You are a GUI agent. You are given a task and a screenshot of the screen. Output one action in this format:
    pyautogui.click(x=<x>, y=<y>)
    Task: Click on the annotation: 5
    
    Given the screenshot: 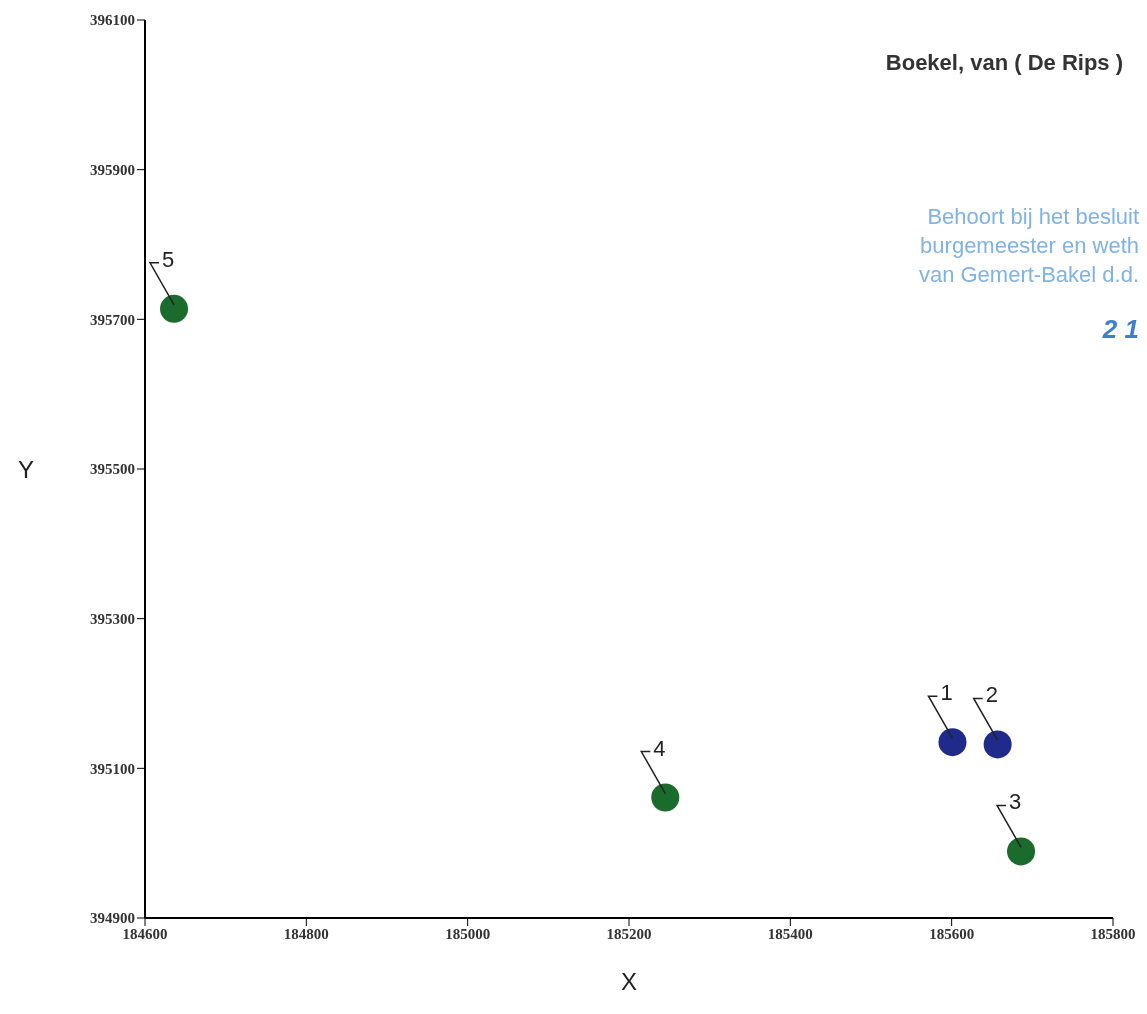 What is the action you would take?
    pyautogui.click(x=168, y=259)
    